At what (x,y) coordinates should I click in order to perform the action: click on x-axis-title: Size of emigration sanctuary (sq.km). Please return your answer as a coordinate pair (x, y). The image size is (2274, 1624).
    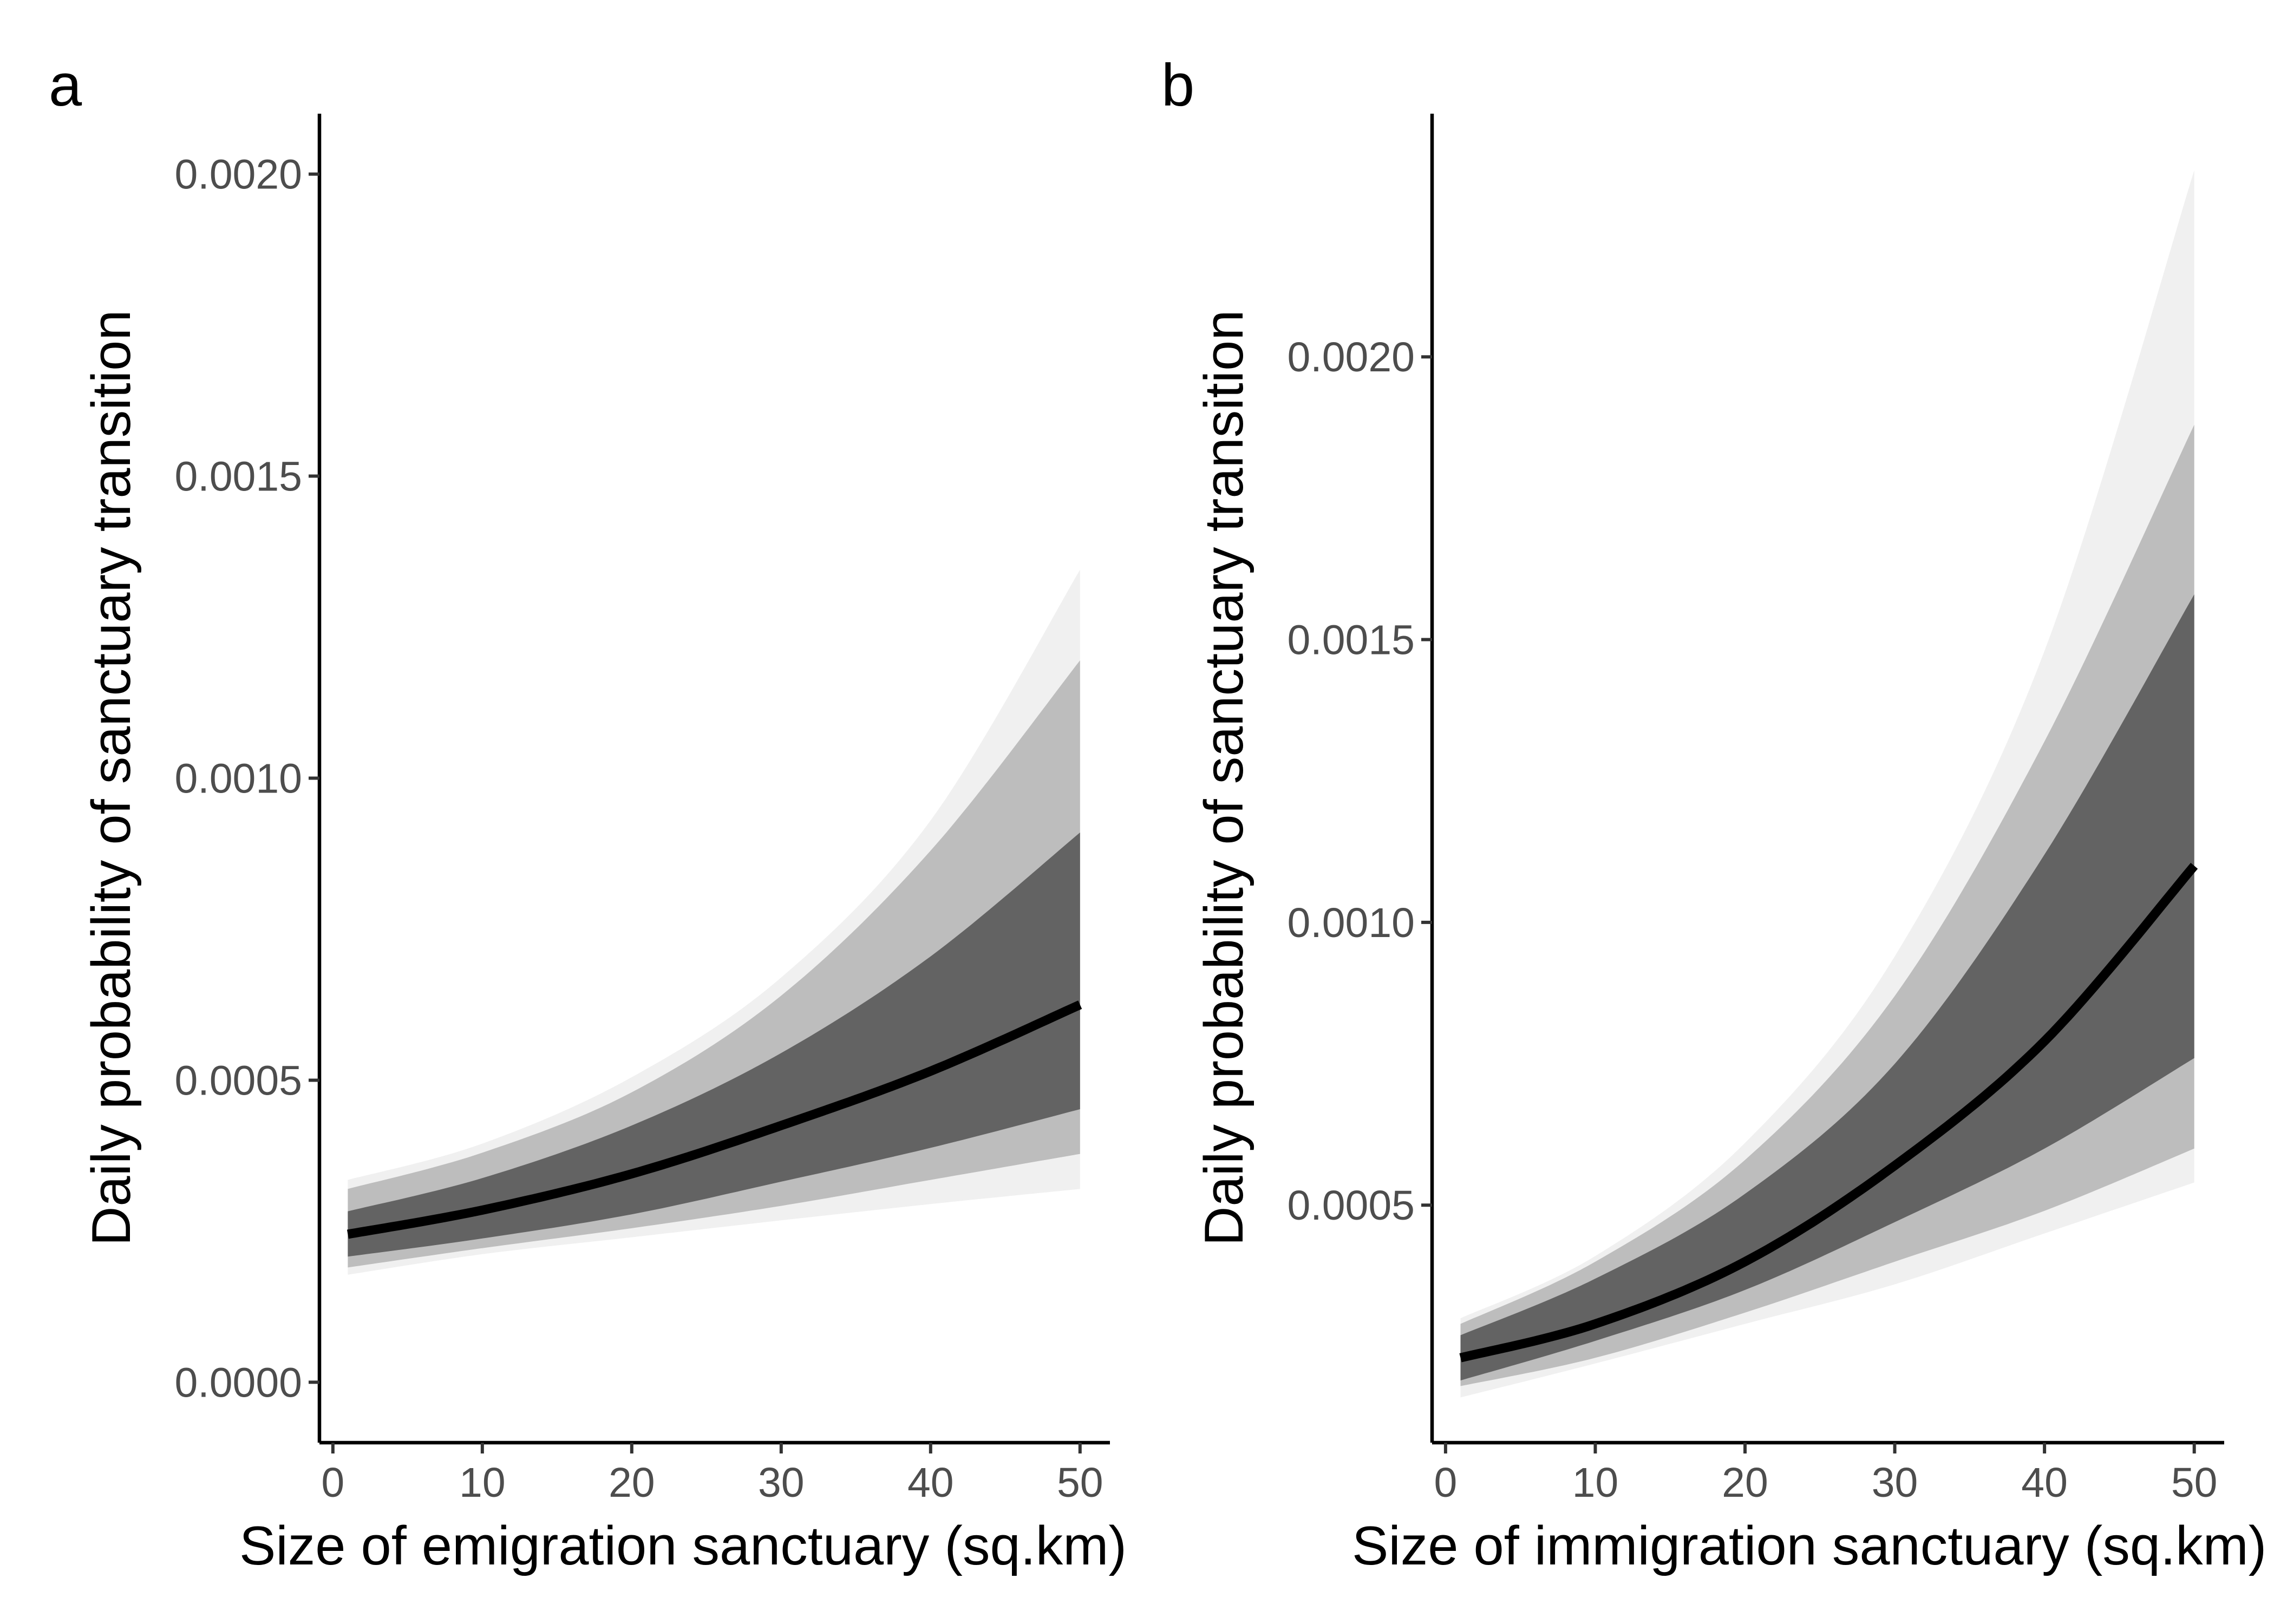
    Looking at the image, I should click on (683, 1546).